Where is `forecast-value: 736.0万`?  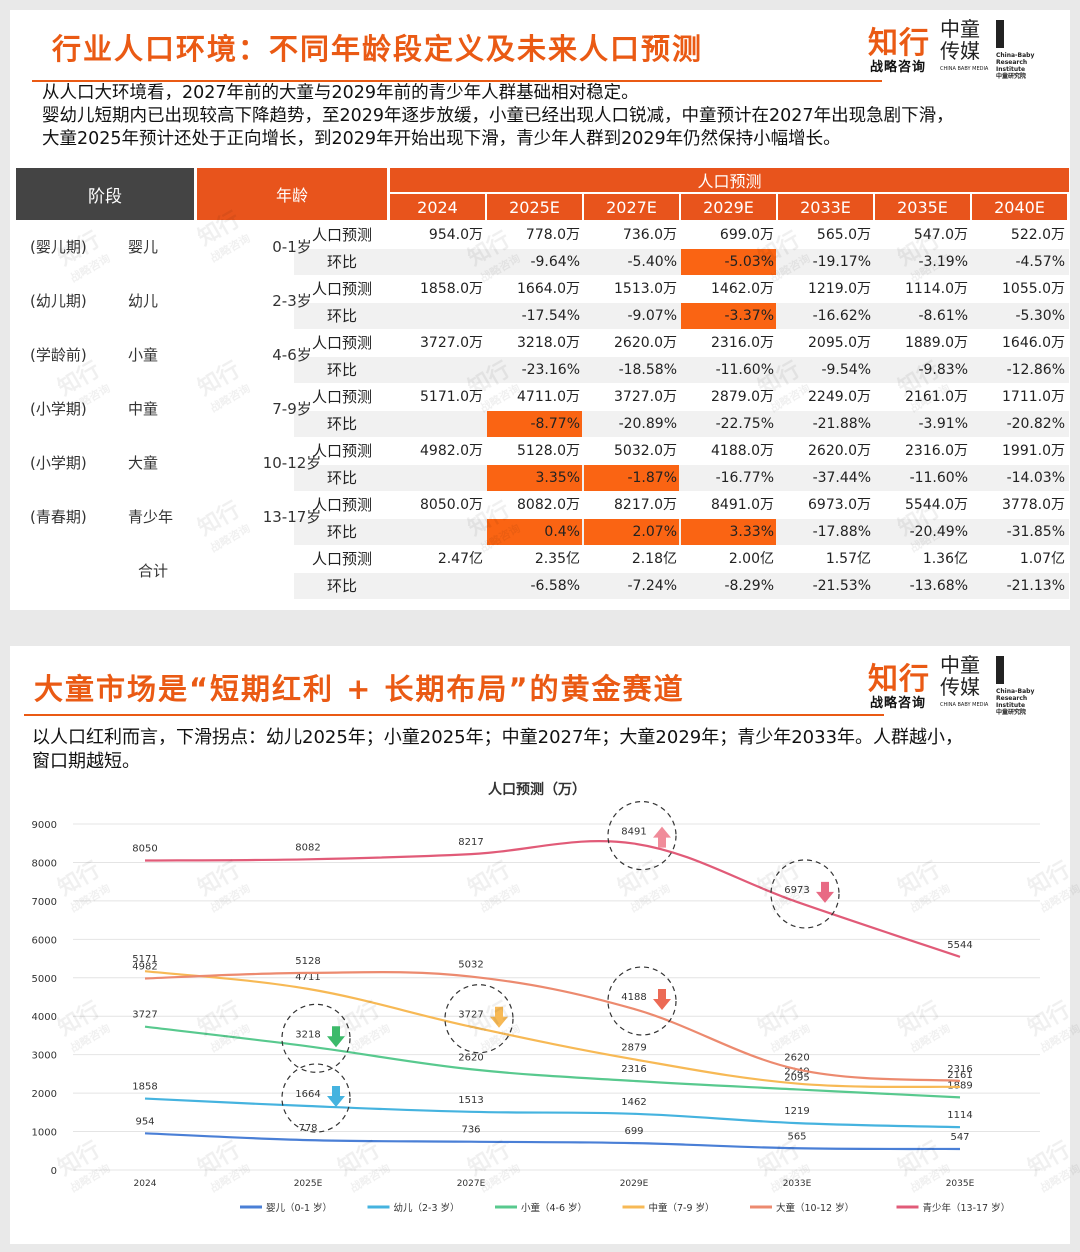
forecast-value: 736.0万 is located at coordinates (649, 235).